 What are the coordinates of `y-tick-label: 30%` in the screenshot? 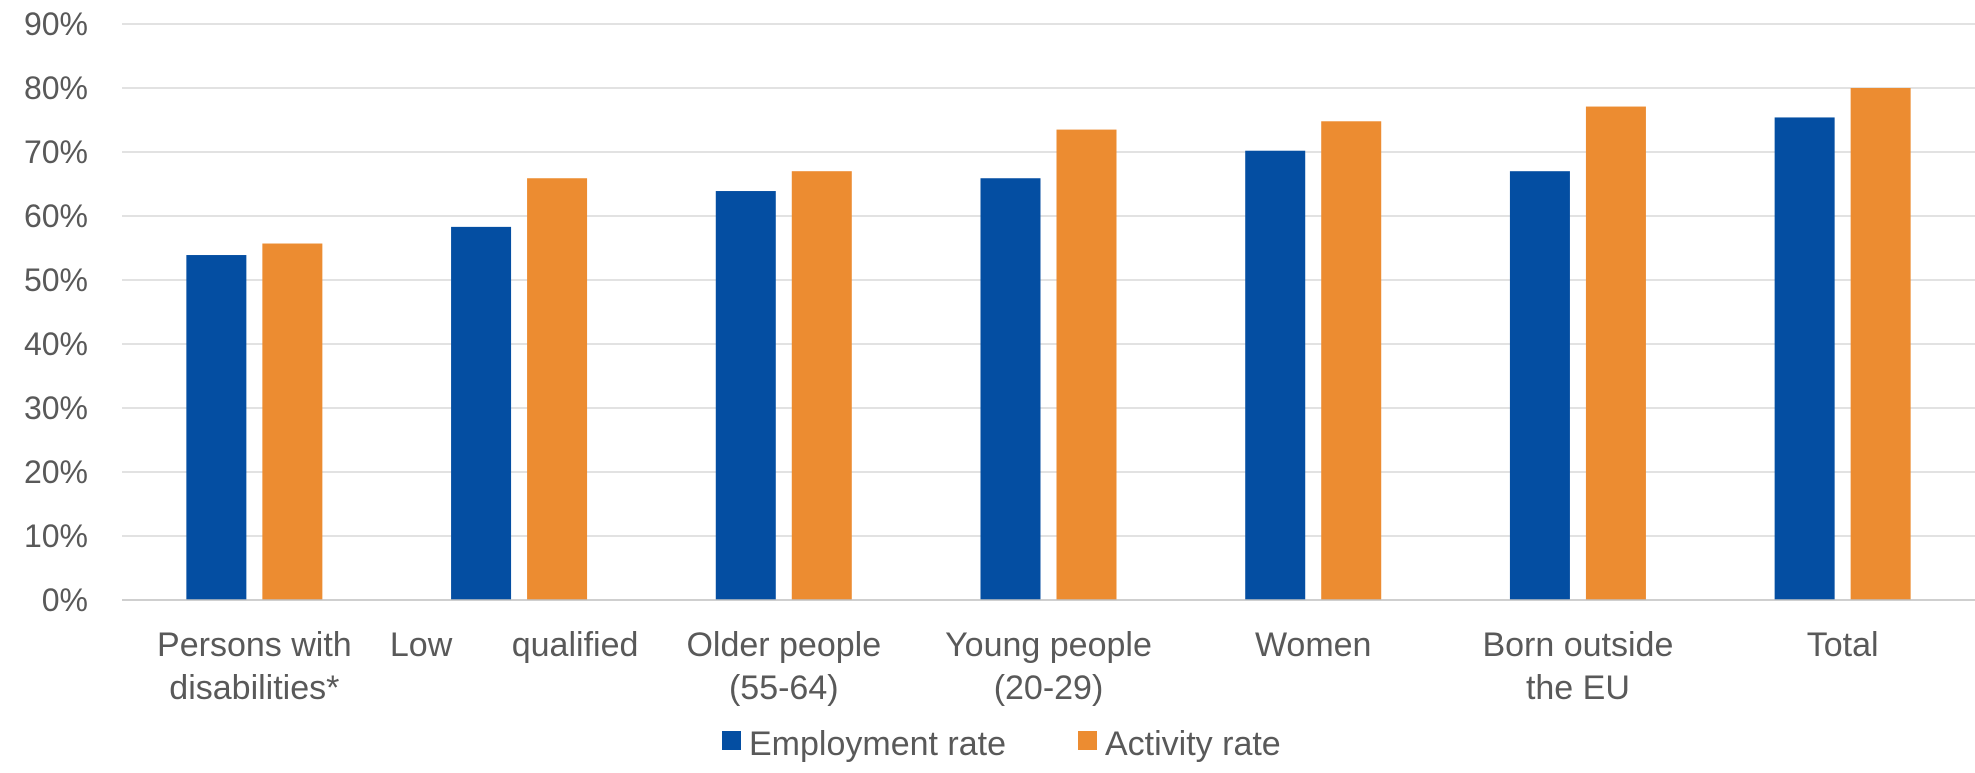 It's located at (56, 408).